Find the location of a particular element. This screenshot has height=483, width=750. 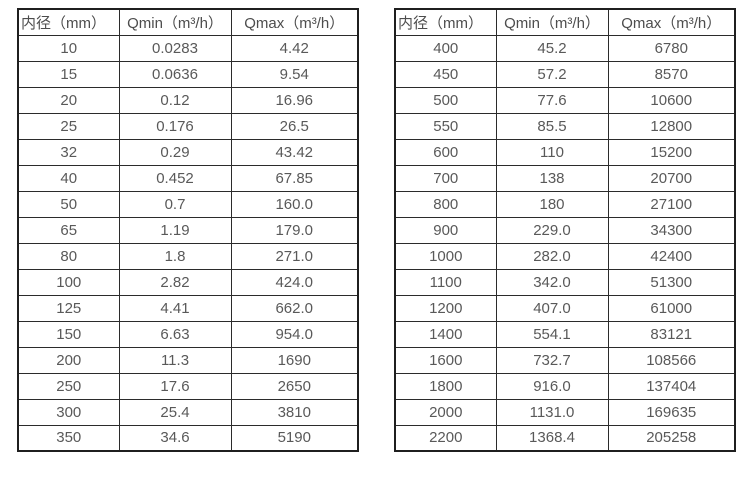

table-row: 25 0.176 26.5 is located at coordinates (188, 126).